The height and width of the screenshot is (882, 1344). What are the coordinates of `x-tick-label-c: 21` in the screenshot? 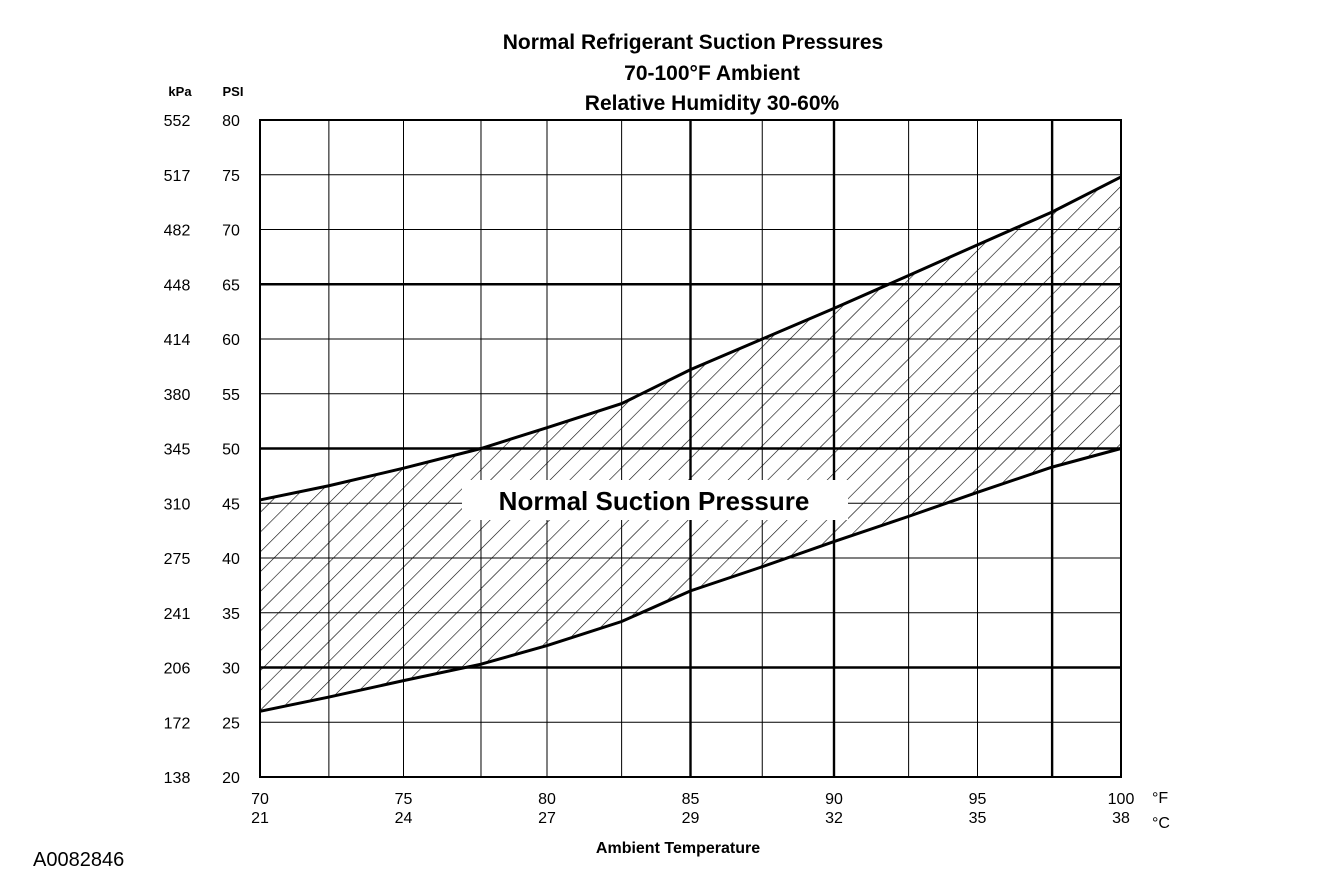 It's located at (260, 818).